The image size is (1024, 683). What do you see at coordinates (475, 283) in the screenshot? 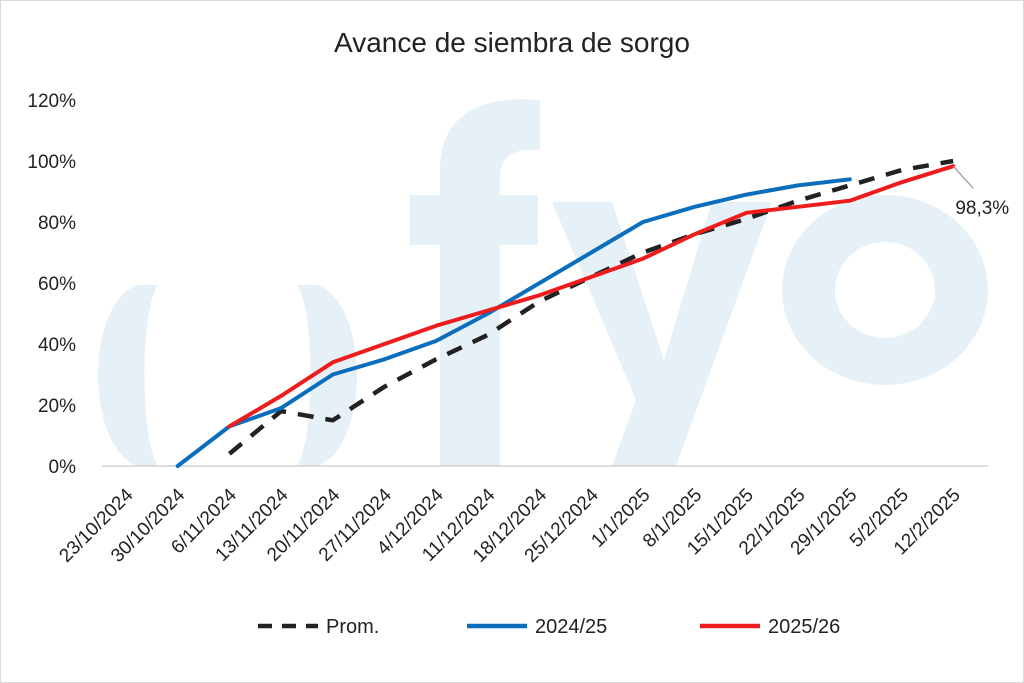
I see `watermark-letter-f` at bounding box center [475, 283].